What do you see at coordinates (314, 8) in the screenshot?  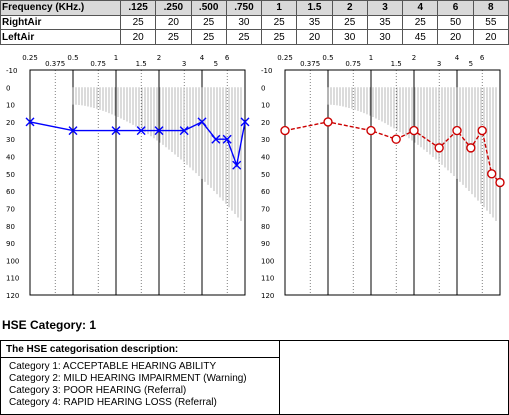 I see `frequency-header-cell: 1.5` at bounding box center [314, 8].